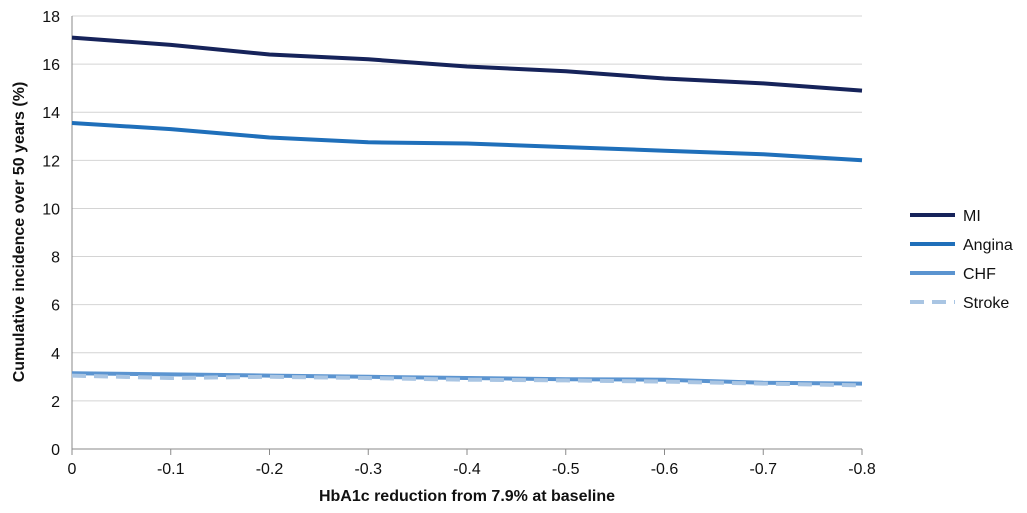  What do you see at coordinates (467, 378) in the screenshot?
I see `series-line-chf` at bounding box center [467, 378].